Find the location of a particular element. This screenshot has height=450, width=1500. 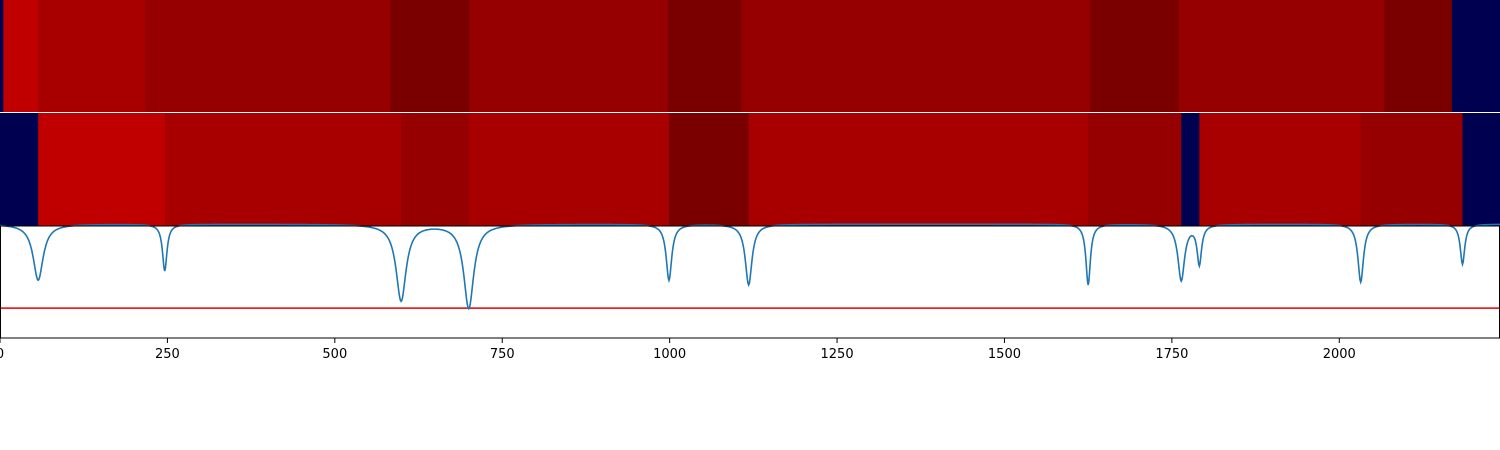

x-tick-label-2000: 2000 is located at coordinates (1339, 354).